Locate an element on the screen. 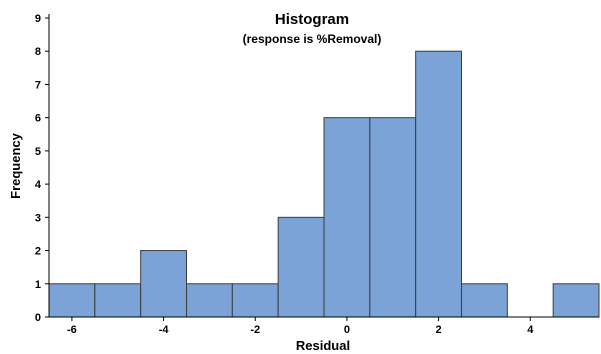 This screenshot has width=601, height=354. x-tick-label: 4 is located at coordinates (530, 330).